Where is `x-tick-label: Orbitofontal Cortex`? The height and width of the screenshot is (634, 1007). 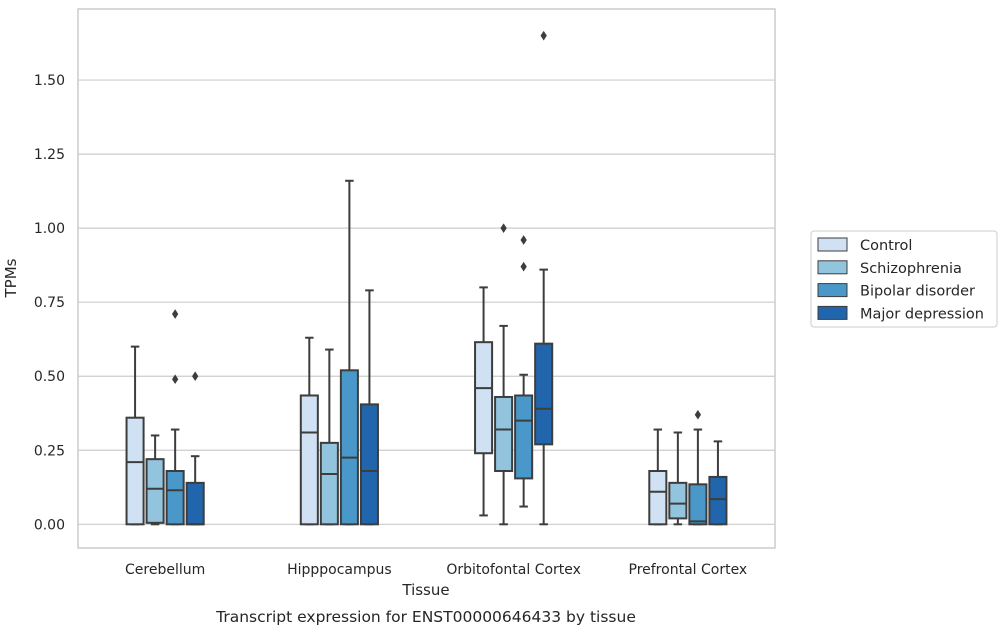
x-tick-label: Orbitofontal Cortex is located at coordinates (513, 570).